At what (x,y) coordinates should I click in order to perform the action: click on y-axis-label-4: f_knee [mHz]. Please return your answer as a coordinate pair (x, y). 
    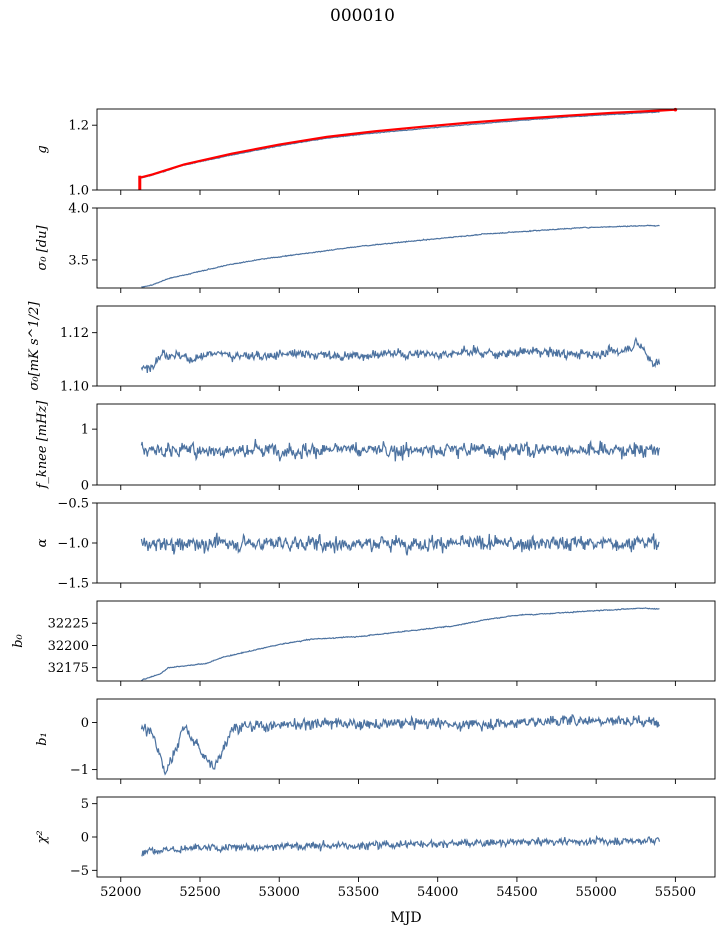
    Looking at the image, I should click on (42, 445).